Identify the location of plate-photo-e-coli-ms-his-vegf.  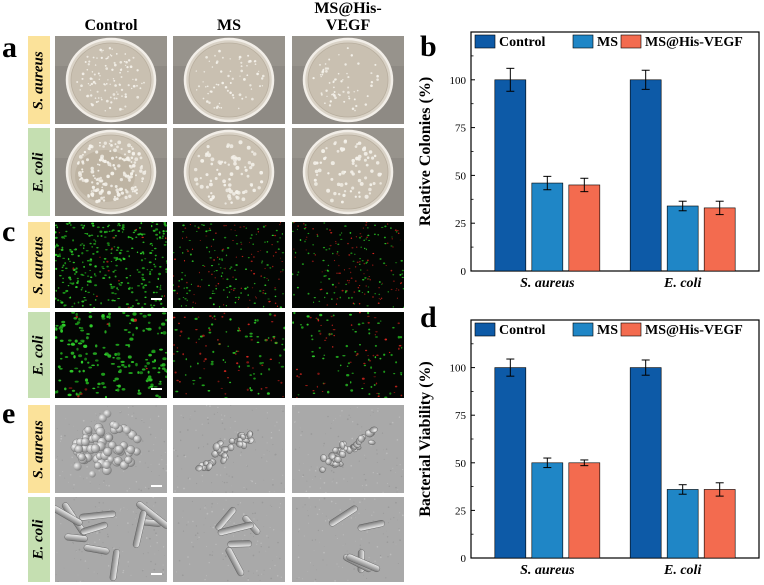
(348, 172).